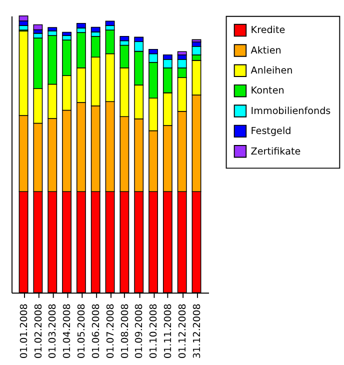 This screenshot has height=365, width=344. What do you see at coordinates (38, 331) in the screenshot?
I see `x-tick-label: 01.02.2008` at bounding box center [38, 331].